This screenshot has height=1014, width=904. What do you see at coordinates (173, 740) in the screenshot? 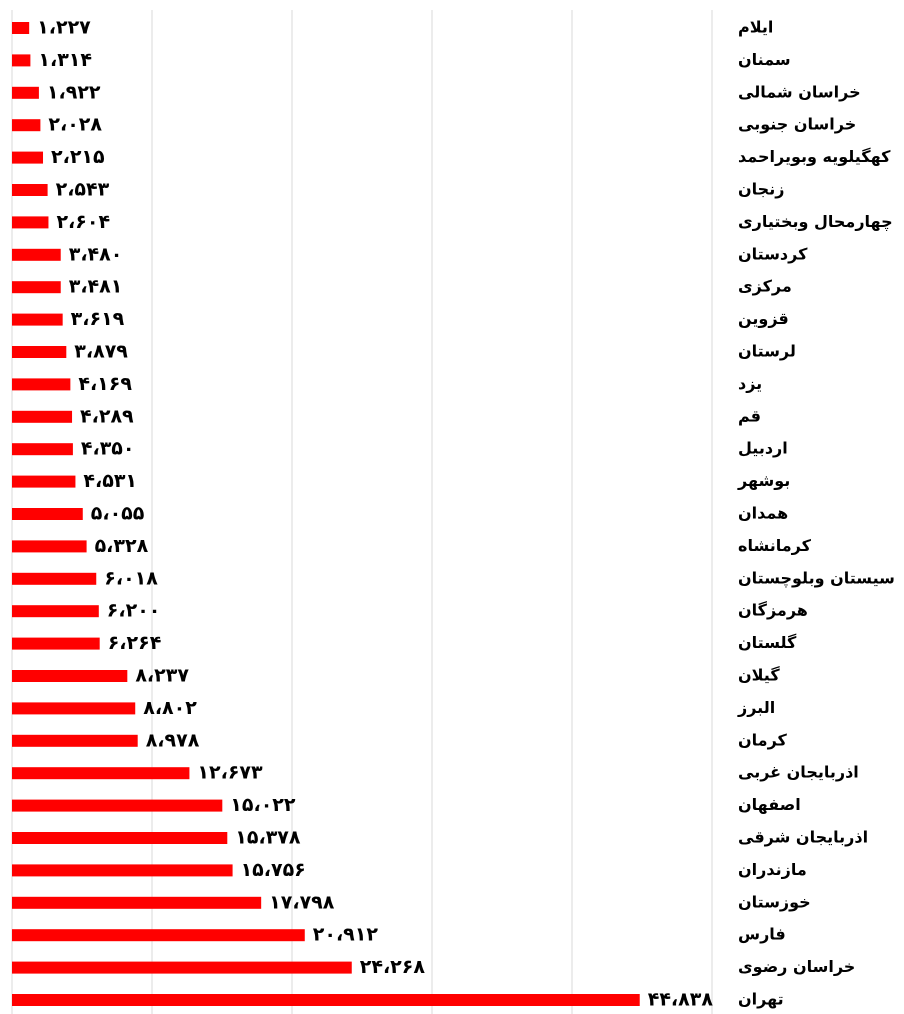
I see `value-label: ۸،۹۷۸` at bounding box center [173, 740].